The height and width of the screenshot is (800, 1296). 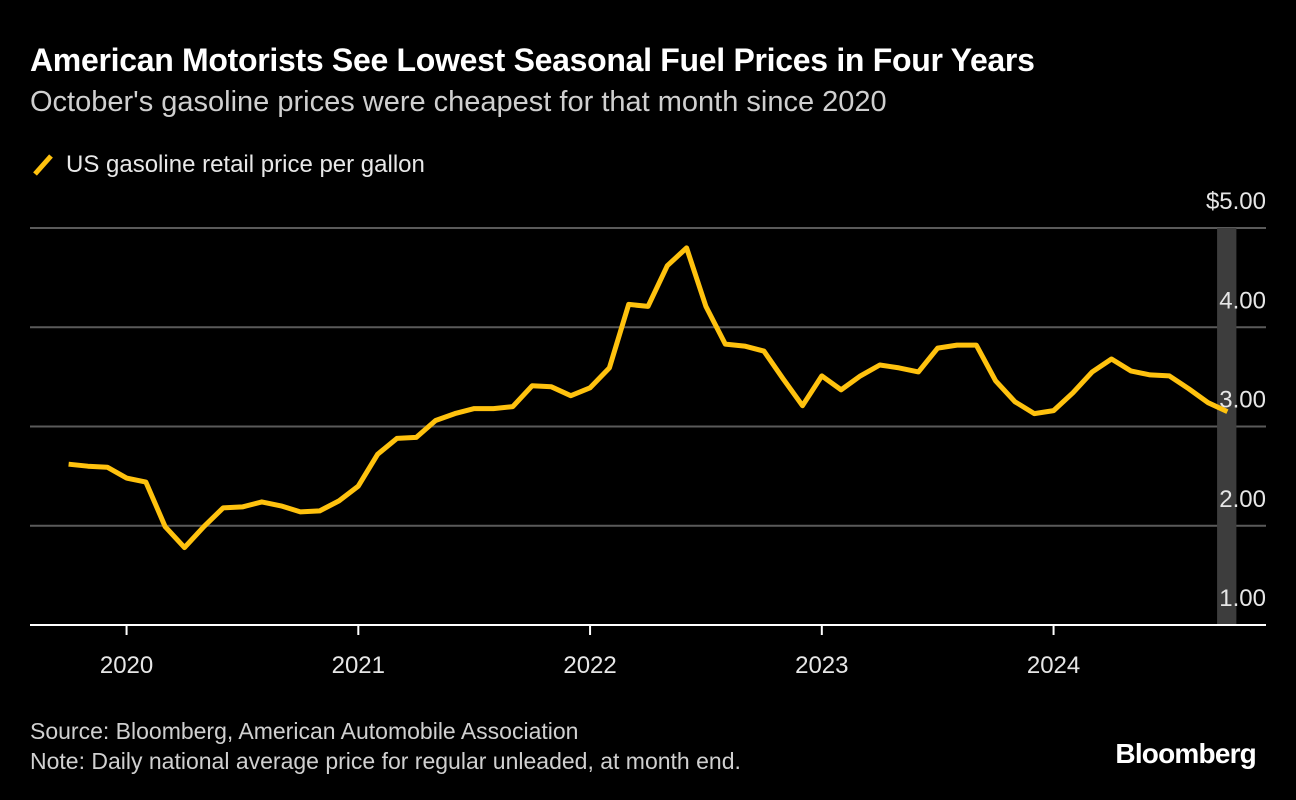 I want to click on x-tick-label: 2020, so click(x=126, y=665).